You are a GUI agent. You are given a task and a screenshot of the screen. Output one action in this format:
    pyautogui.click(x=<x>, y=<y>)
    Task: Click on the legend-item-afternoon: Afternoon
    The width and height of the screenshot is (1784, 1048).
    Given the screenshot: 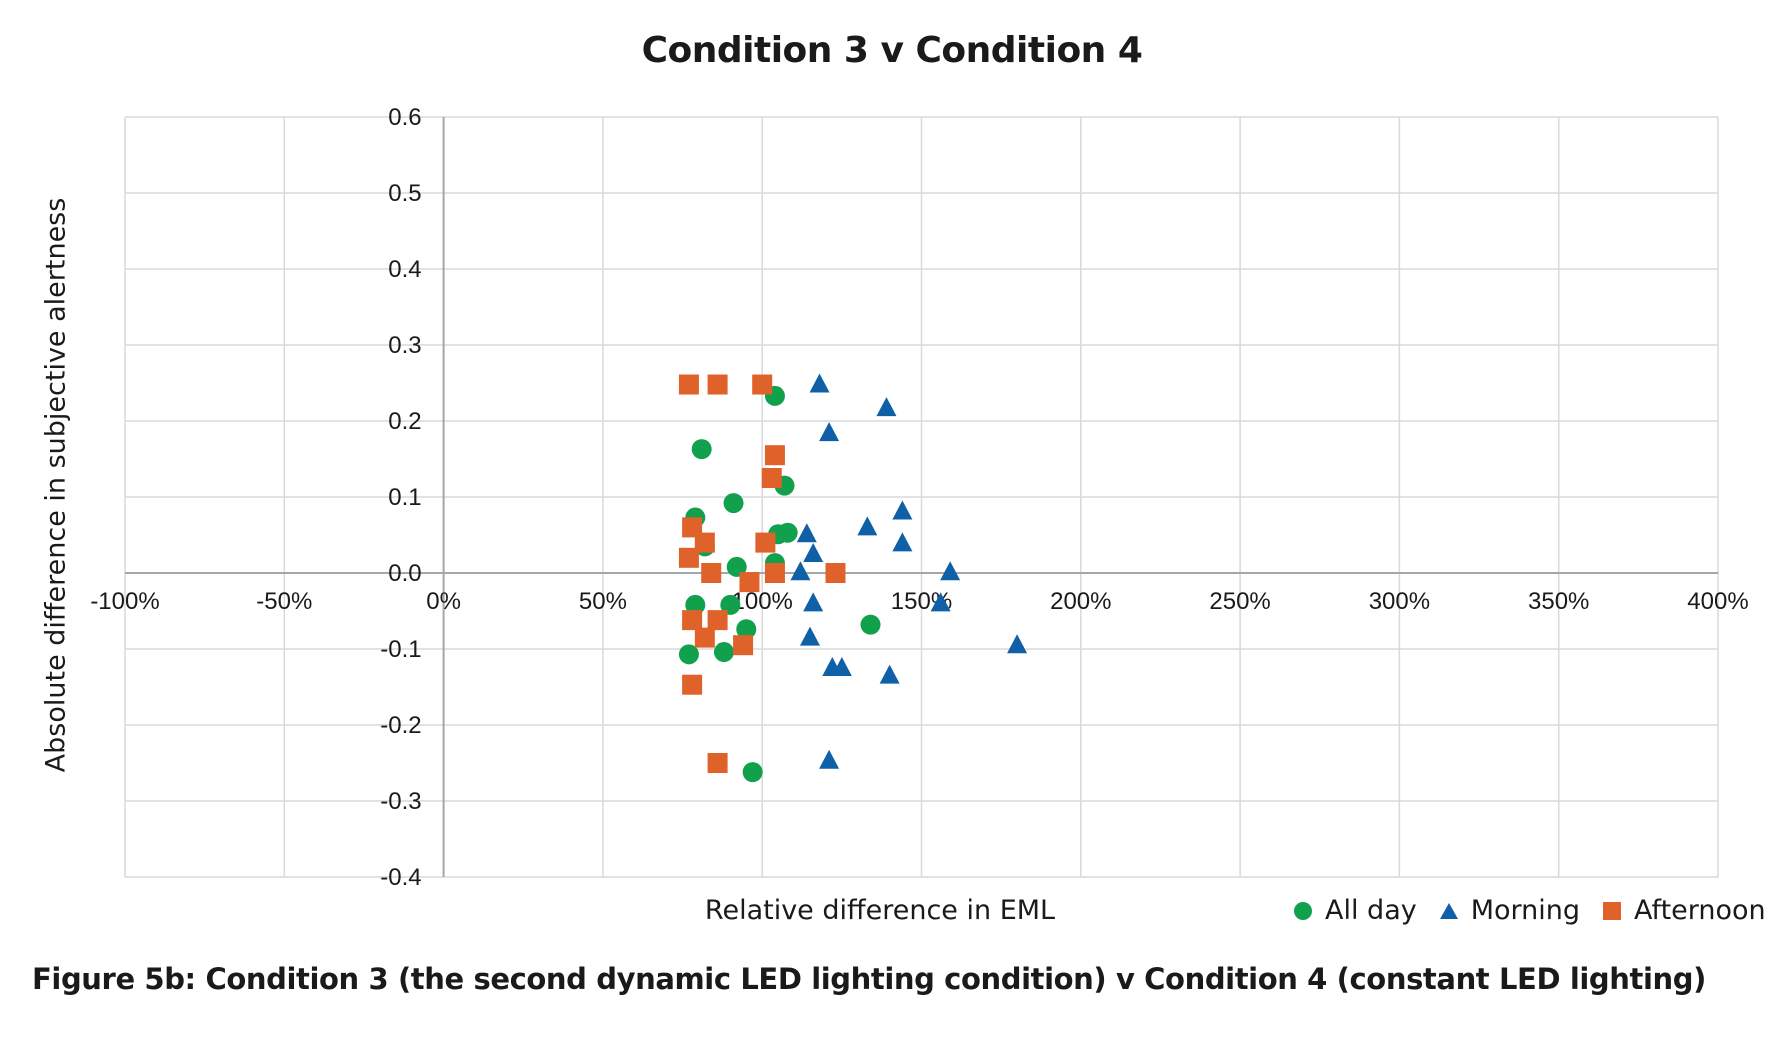 What is the action you would take?
    pyautogui.click(x=1684, y=910)
    